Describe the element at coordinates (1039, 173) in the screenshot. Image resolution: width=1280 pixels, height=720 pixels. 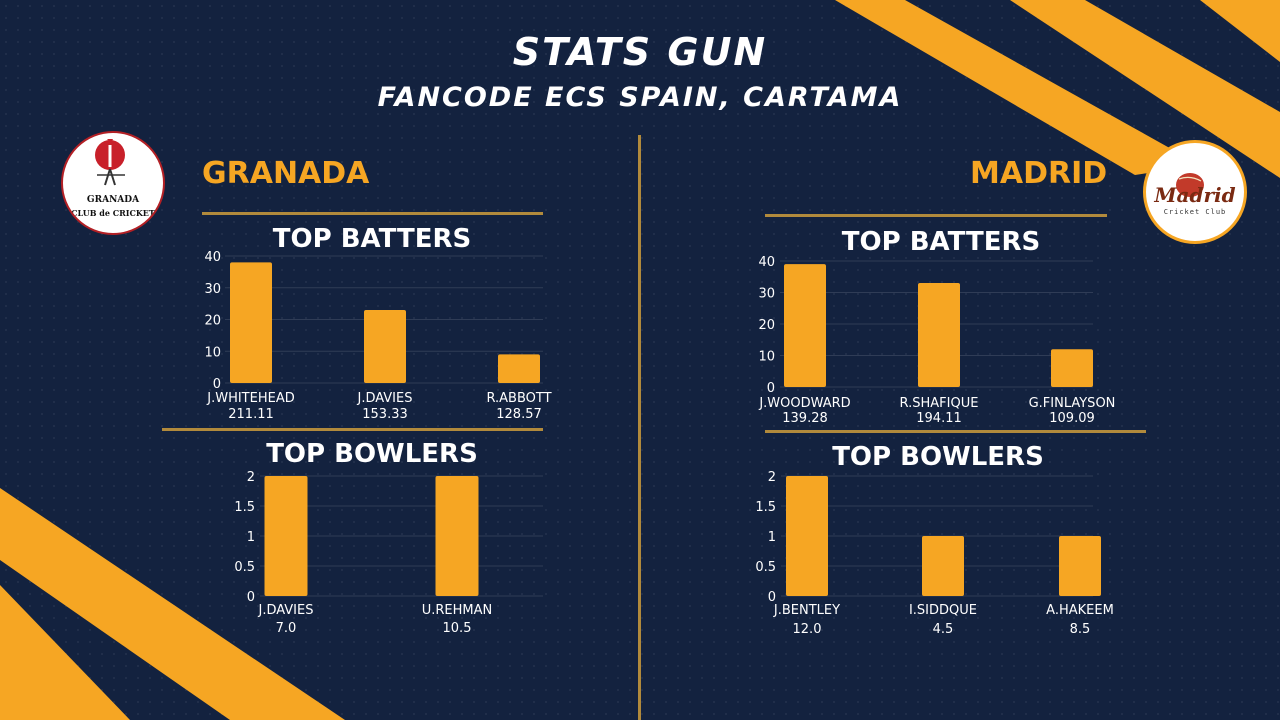
I see `team-name-madrid: MADRID` at that location.